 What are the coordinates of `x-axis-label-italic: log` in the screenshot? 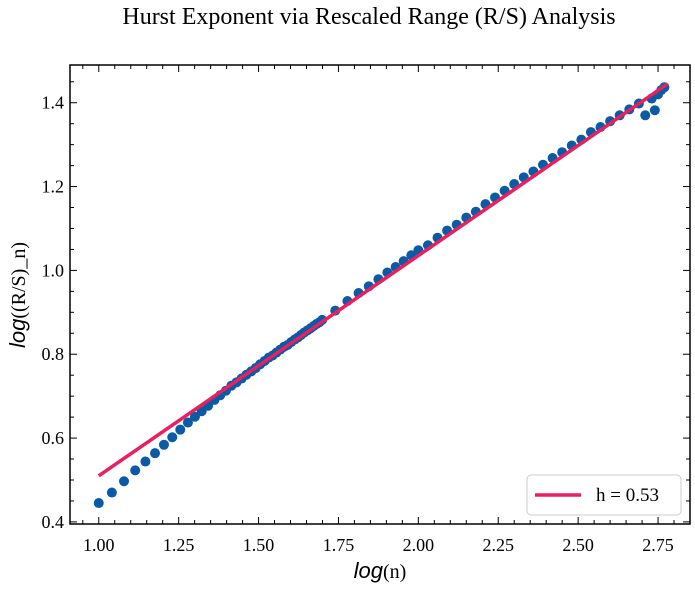 It's located at (369, 570).